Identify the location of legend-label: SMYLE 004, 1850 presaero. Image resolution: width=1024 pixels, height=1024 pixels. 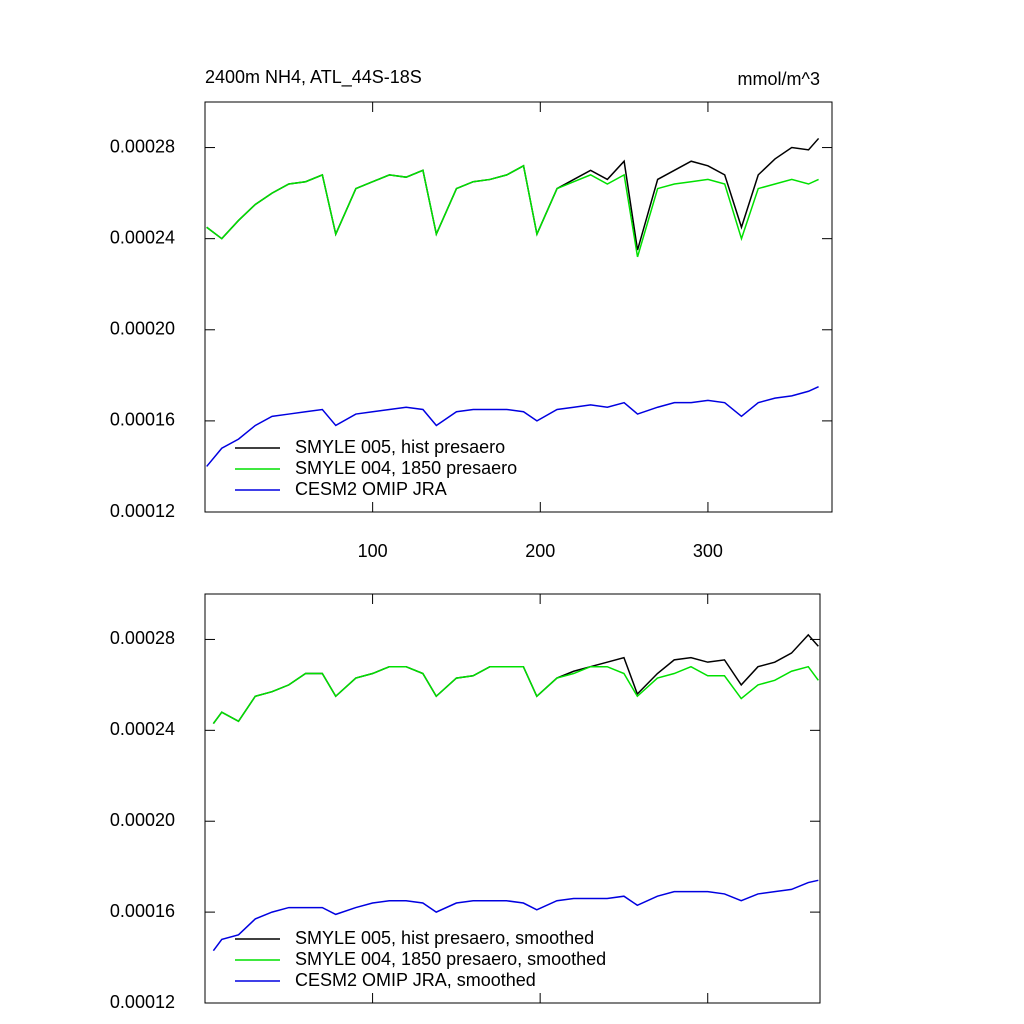
(406, 468).